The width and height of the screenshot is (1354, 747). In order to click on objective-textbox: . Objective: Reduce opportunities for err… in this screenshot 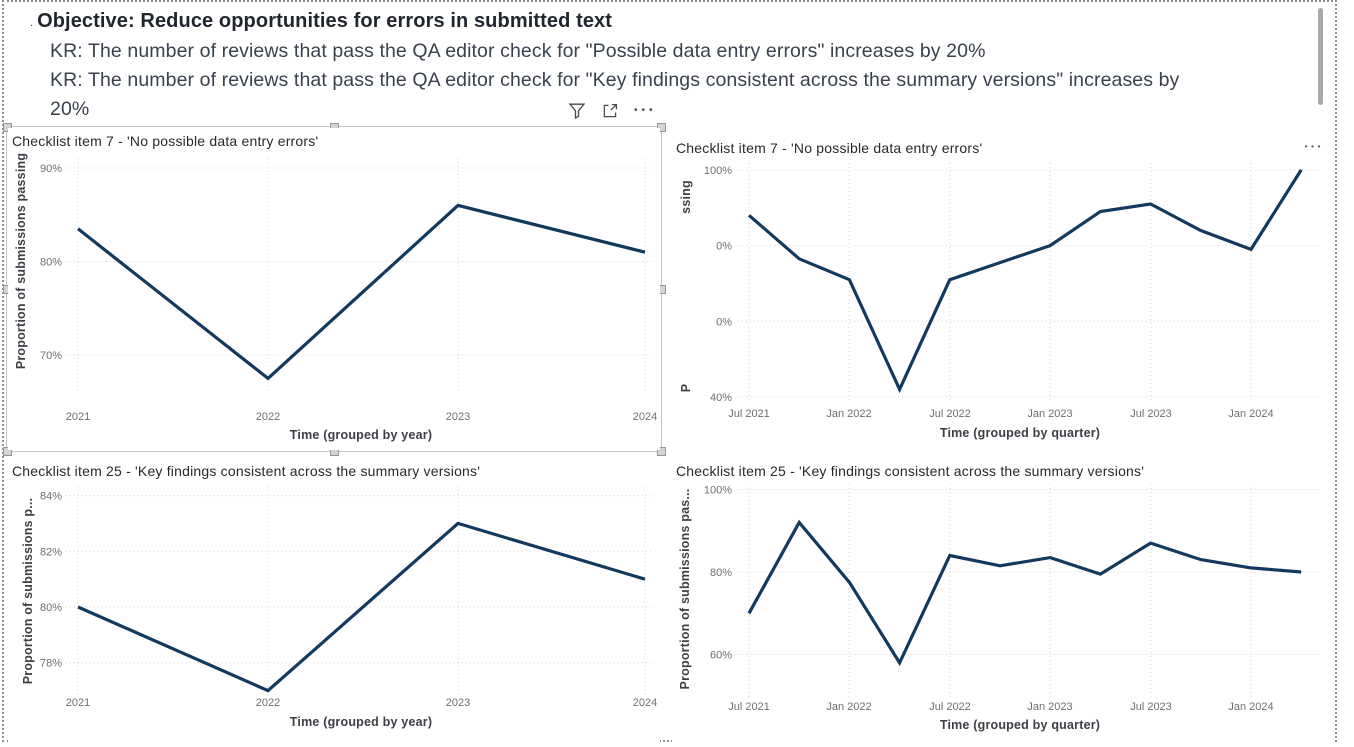, I will do `click(662, 62)`.